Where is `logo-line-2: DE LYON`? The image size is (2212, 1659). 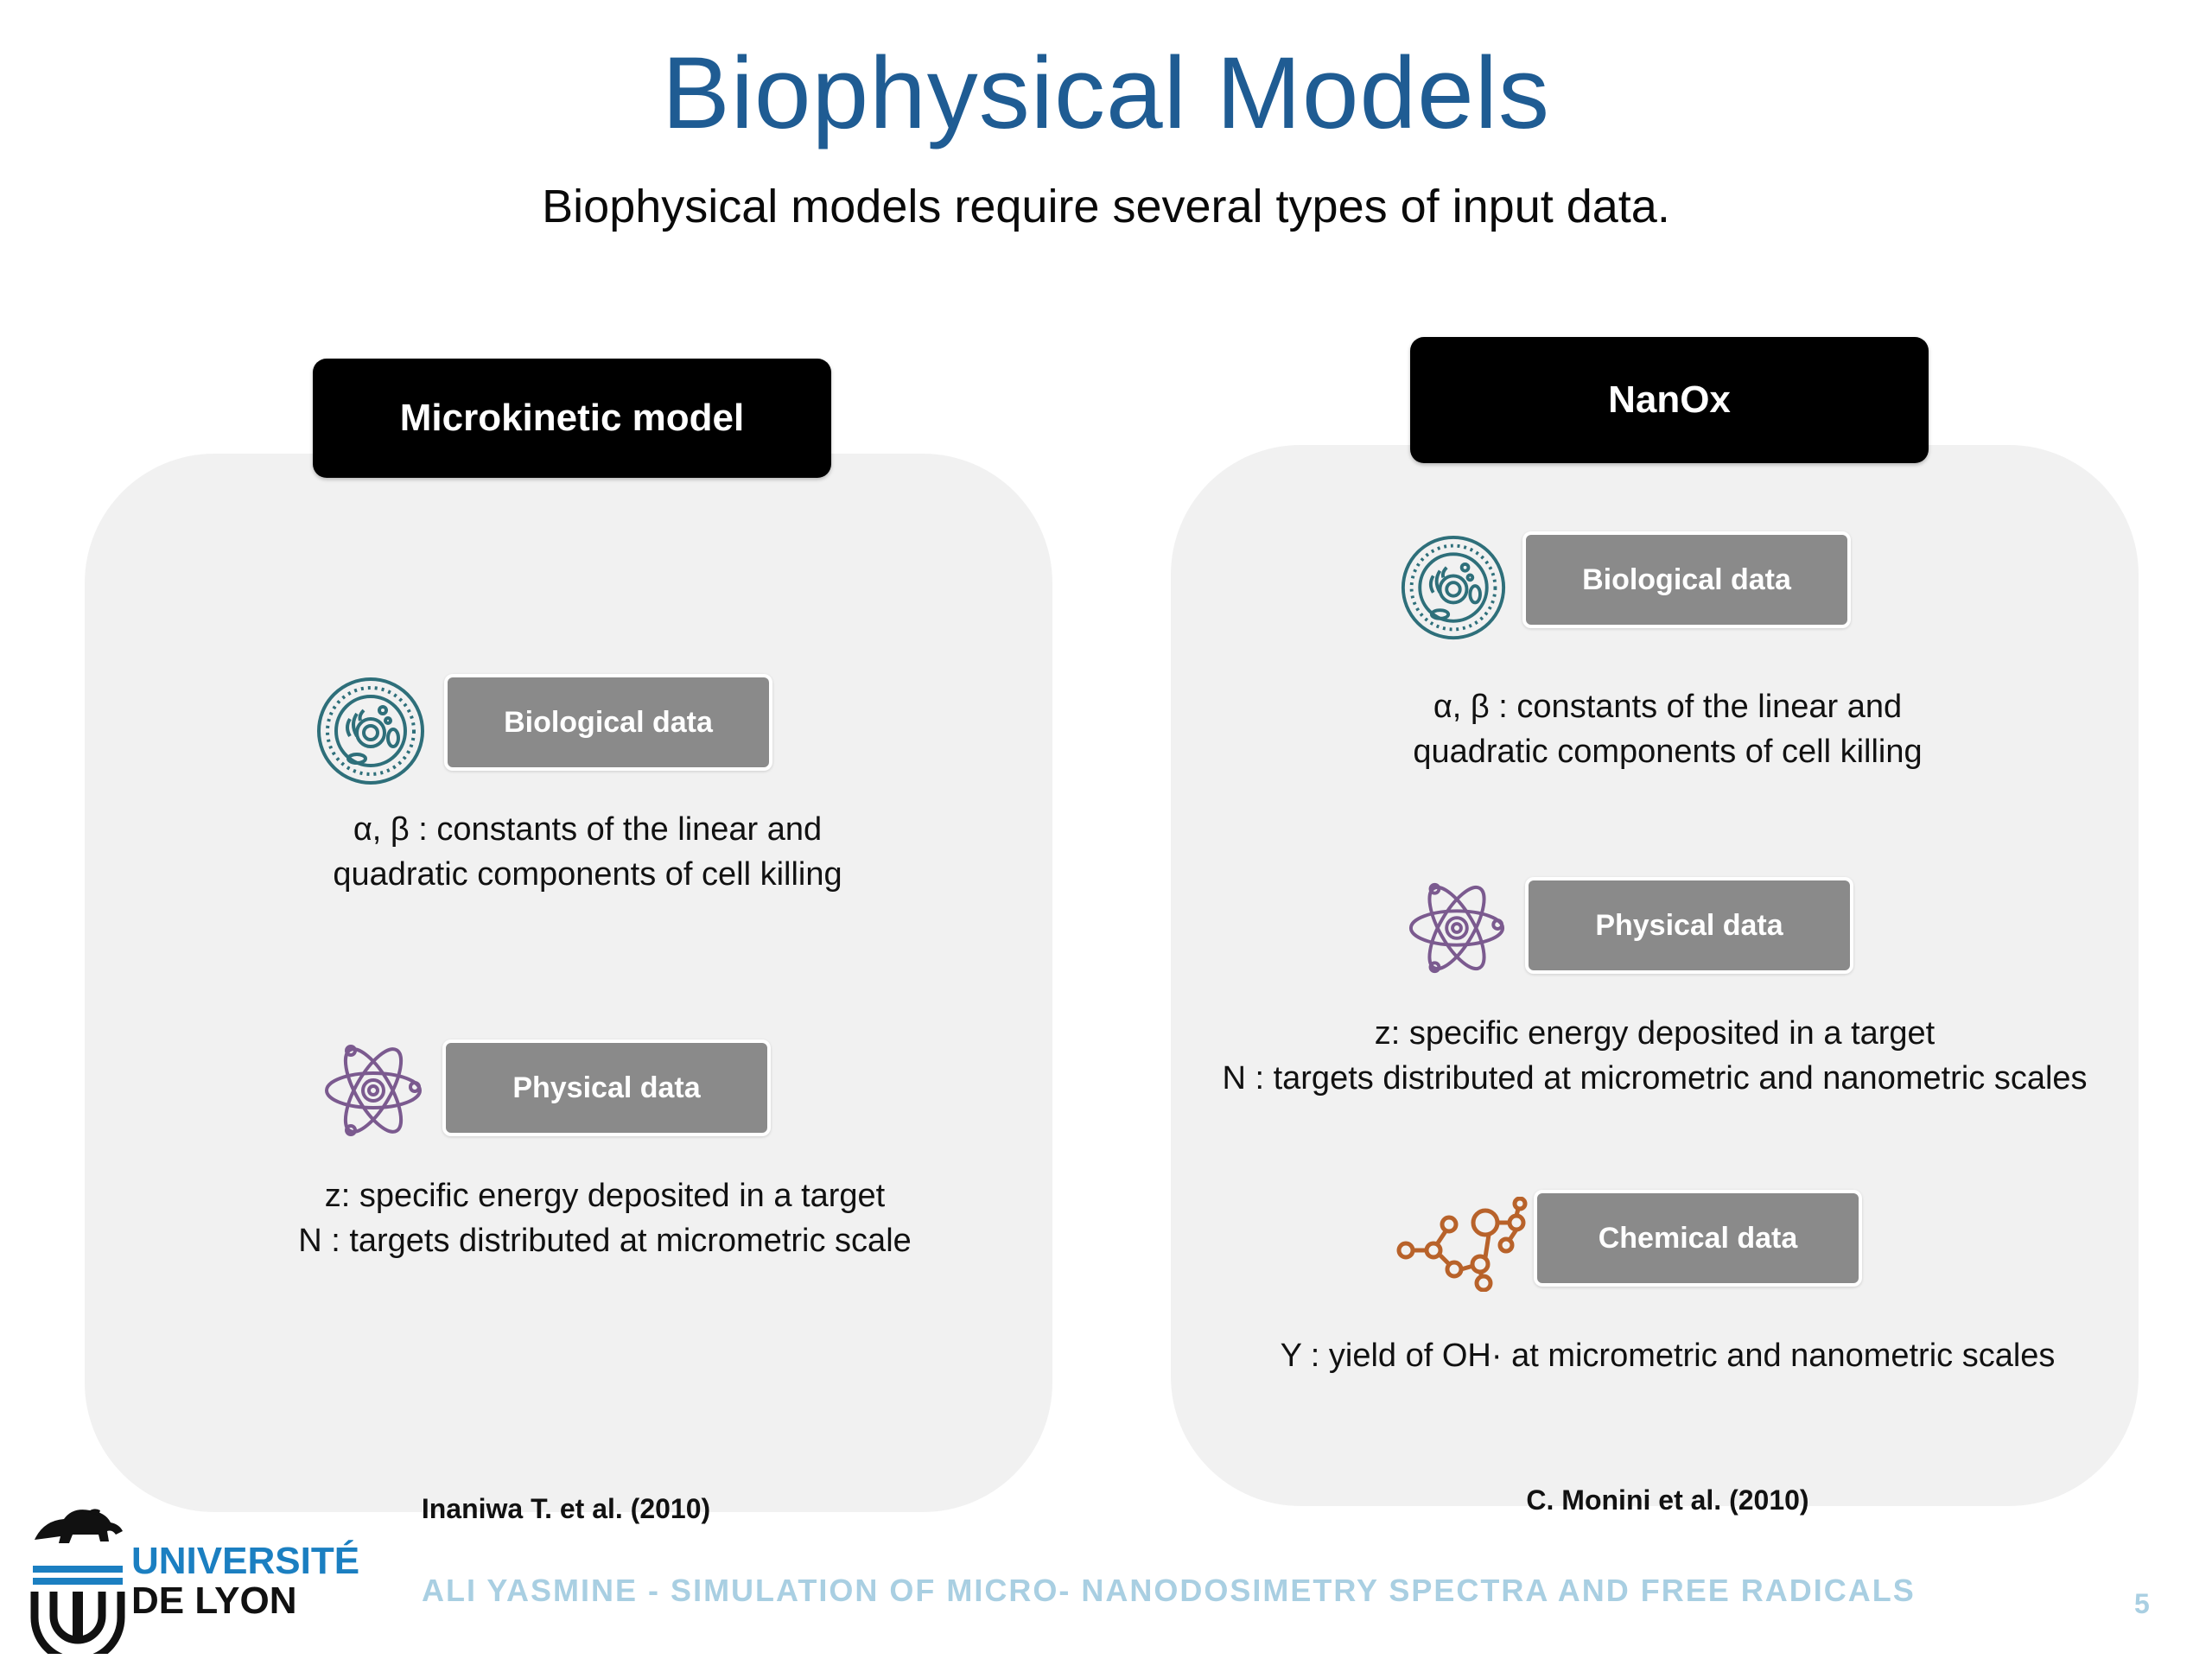
logo-line-2: DE LYON is located at coordinates (214, 1601).